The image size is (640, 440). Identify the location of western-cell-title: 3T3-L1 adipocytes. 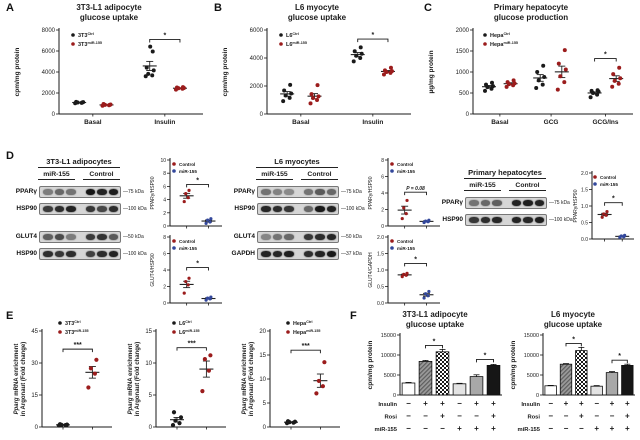
(79, 162).